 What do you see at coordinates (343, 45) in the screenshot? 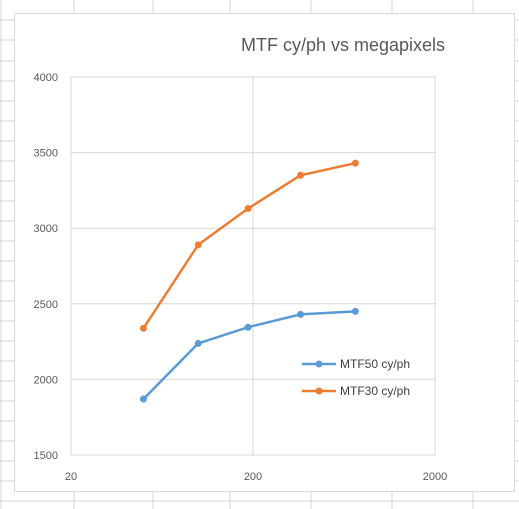
I see `chart-title: MTF cy/ph vs megapixels` at bounding box center [343, 45].